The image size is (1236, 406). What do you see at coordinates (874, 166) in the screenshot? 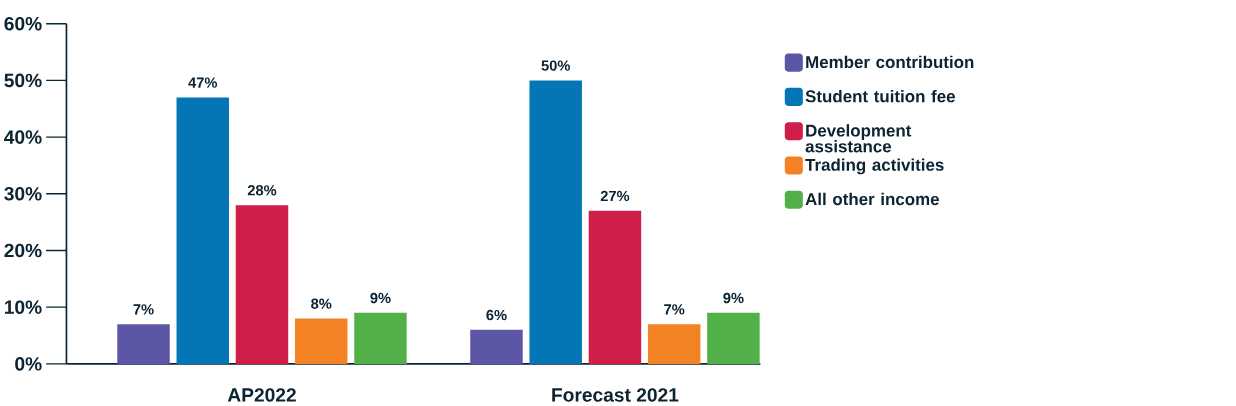
I see `legend-label: Trading activities` at bounding box center [874, 166].